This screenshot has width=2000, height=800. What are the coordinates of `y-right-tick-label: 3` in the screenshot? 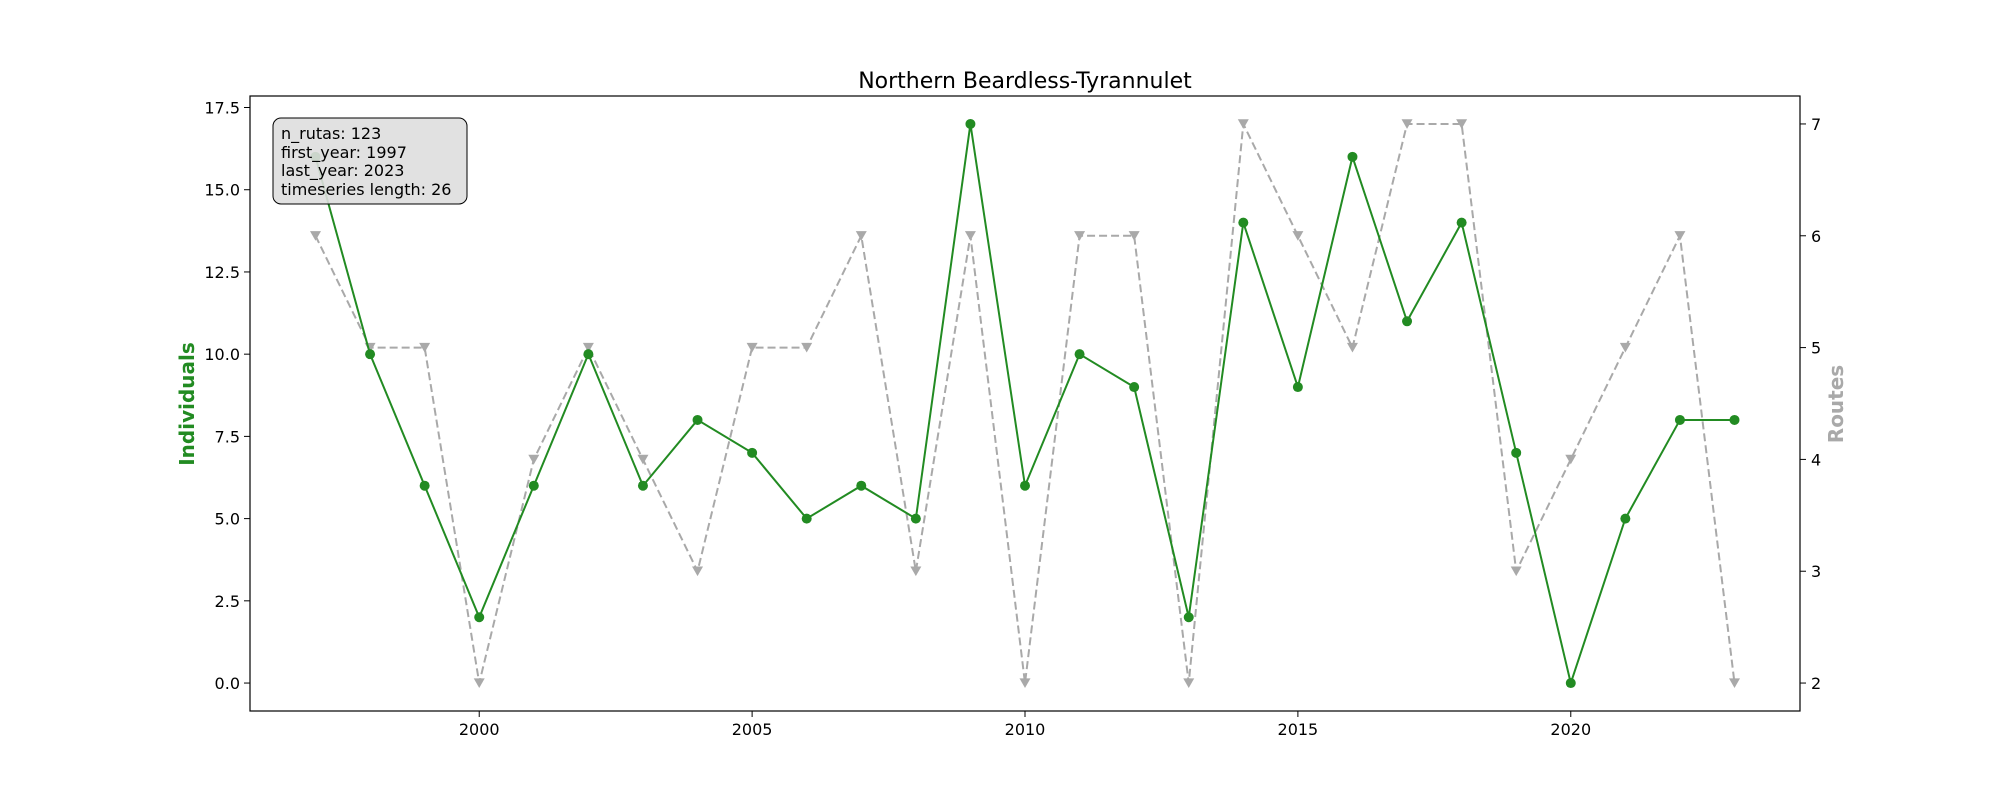 It's located at (1816, 571).